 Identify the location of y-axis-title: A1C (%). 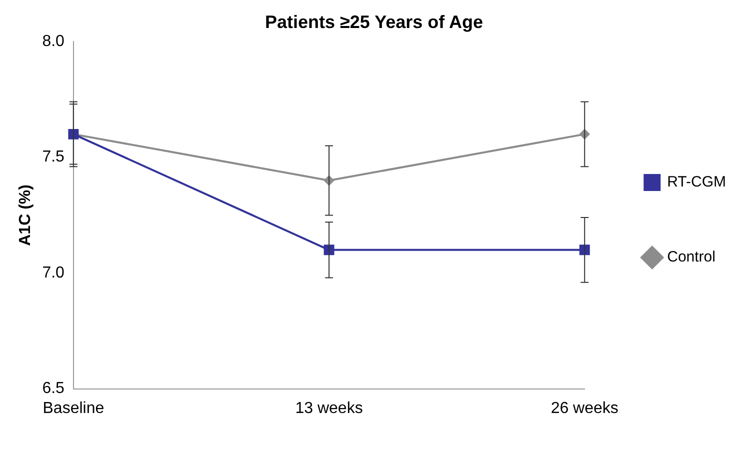
(25, 215).